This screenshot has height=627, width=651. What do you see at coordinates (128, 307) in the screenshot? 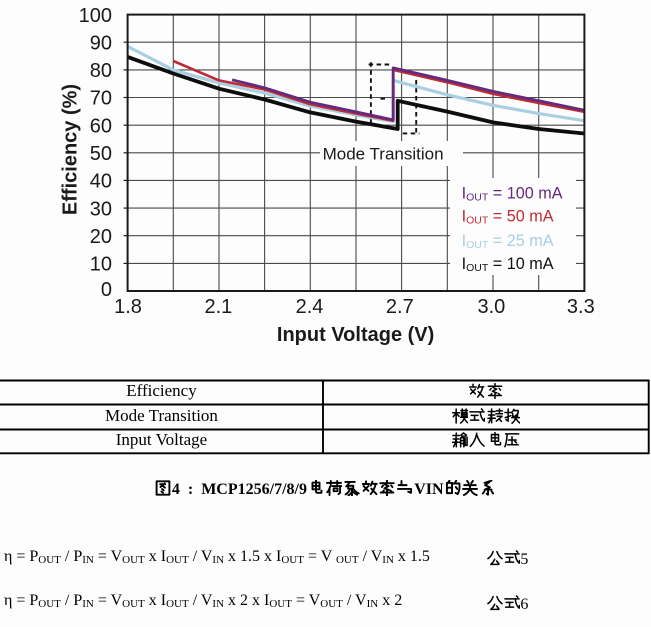
I see `svg-text: 1.8` at bounding box center [128, 307].